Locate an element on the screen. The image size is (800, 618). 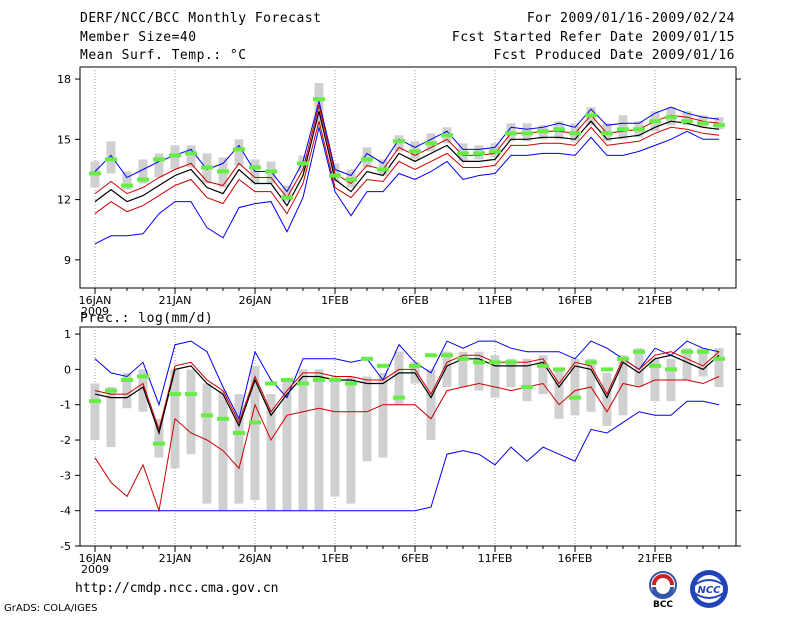
y-tick-label: 0 is located at coordinates (67, 369).